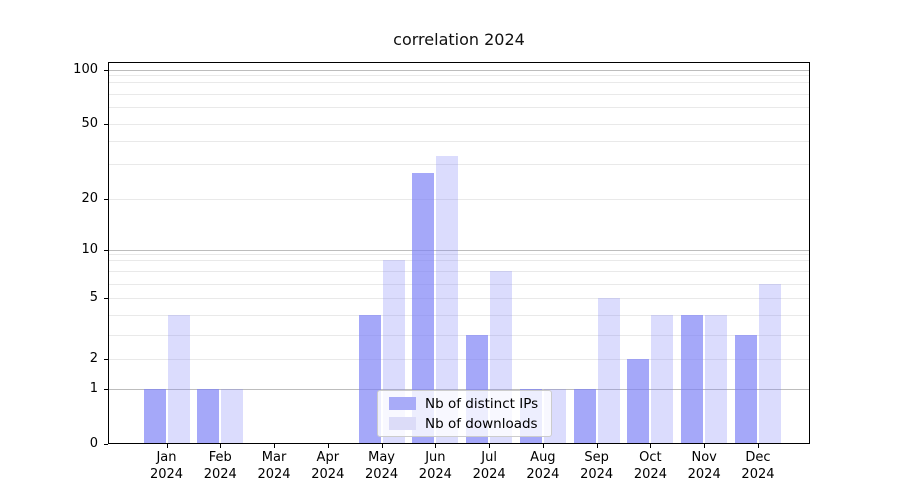 Image resolution: width=900 pixels, height=500 pixels. I want to click on legend-item-downloads: Nb of downloads, so click(466, 423).